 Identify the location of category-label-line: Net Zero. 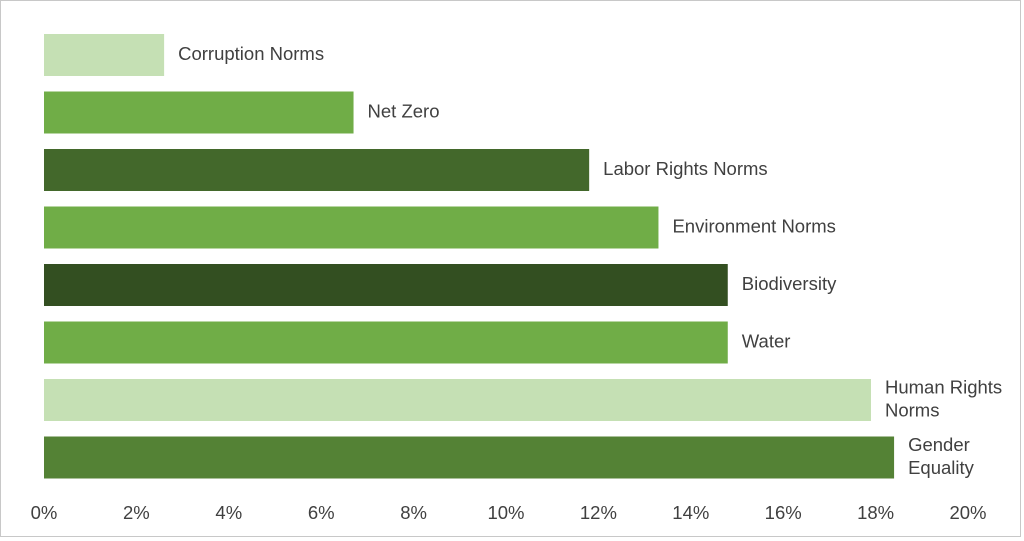
(404, 110).